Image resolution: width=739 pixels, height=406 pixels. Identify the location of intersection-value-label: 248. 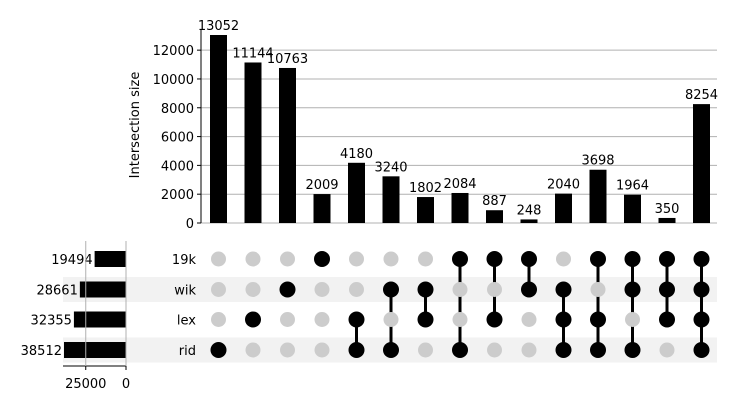
(529, 210).